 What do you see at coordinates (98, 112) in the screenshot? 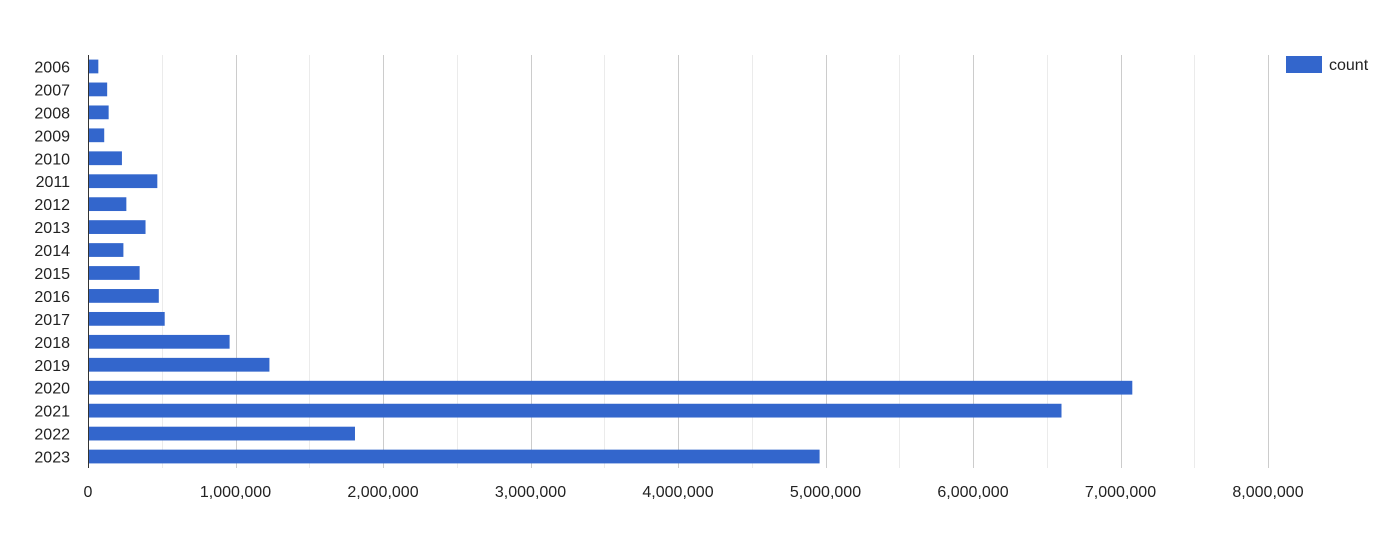
I see `bar-2008` at bounding box center [98, 112].